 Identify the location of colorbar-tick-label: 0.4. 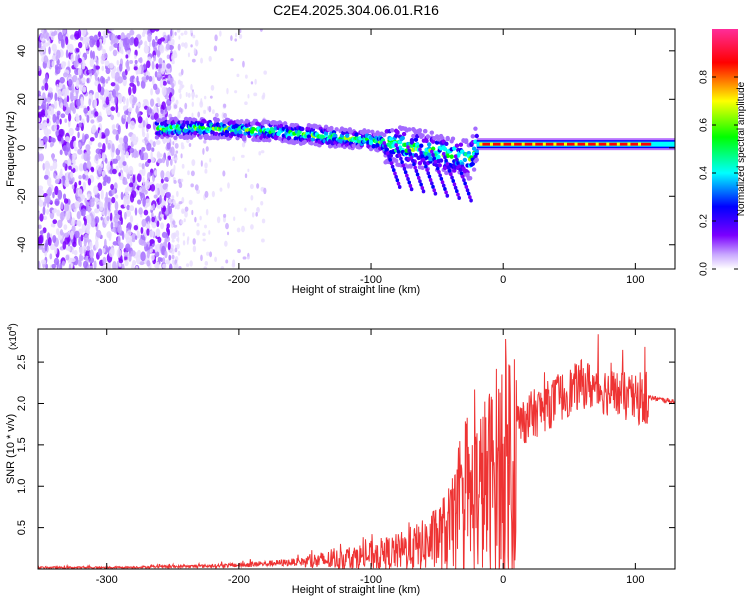
(704, 173).